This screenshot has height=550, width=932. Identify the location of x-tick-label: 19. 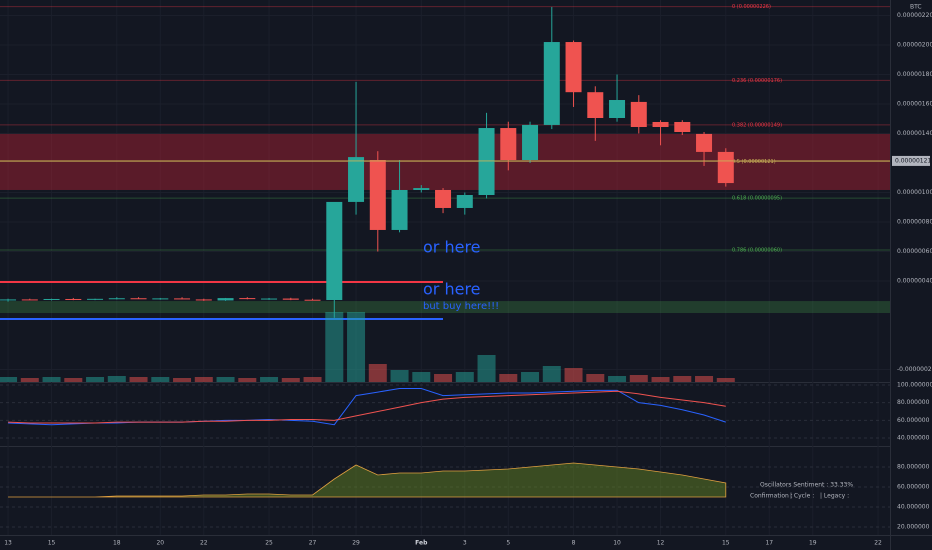
(813, 543).